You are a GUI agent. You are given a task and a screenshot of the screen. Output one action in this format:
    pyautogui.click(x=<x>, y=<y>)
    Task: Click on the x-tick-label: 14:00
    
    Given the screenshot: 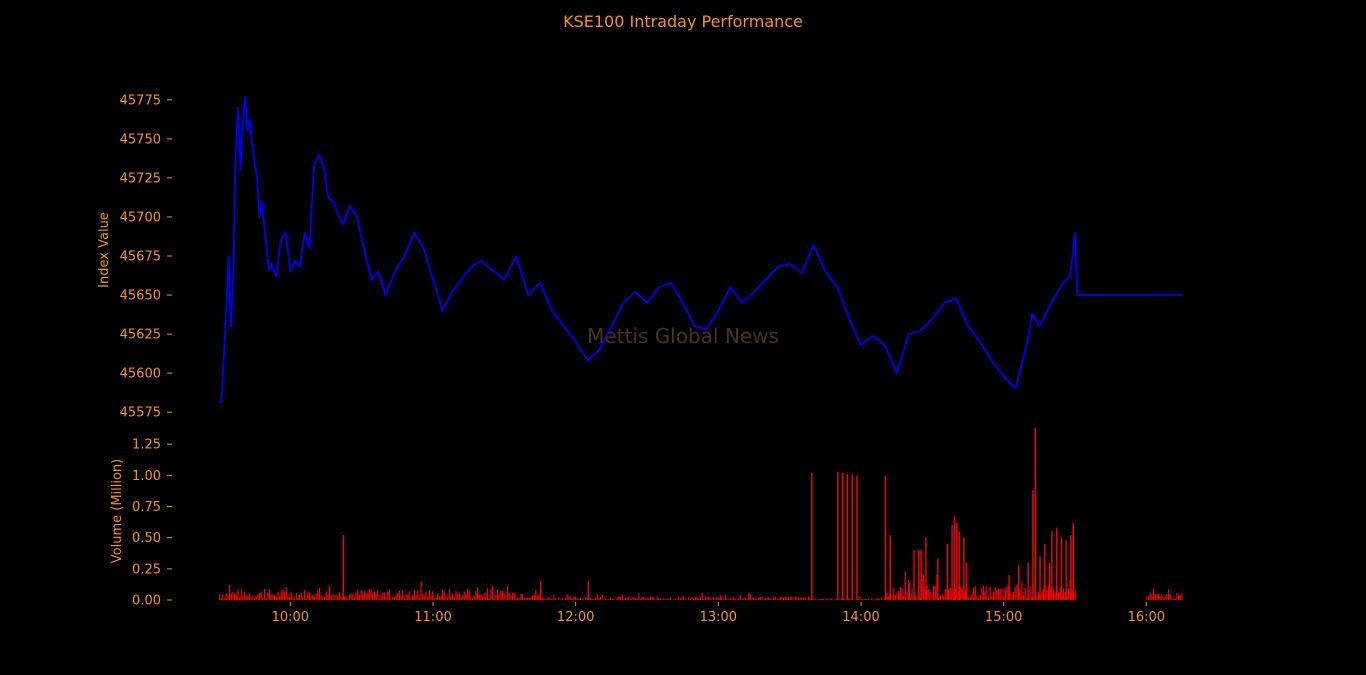 What is the action you would take?
    pyautogui.click(x=860, y=617)
    